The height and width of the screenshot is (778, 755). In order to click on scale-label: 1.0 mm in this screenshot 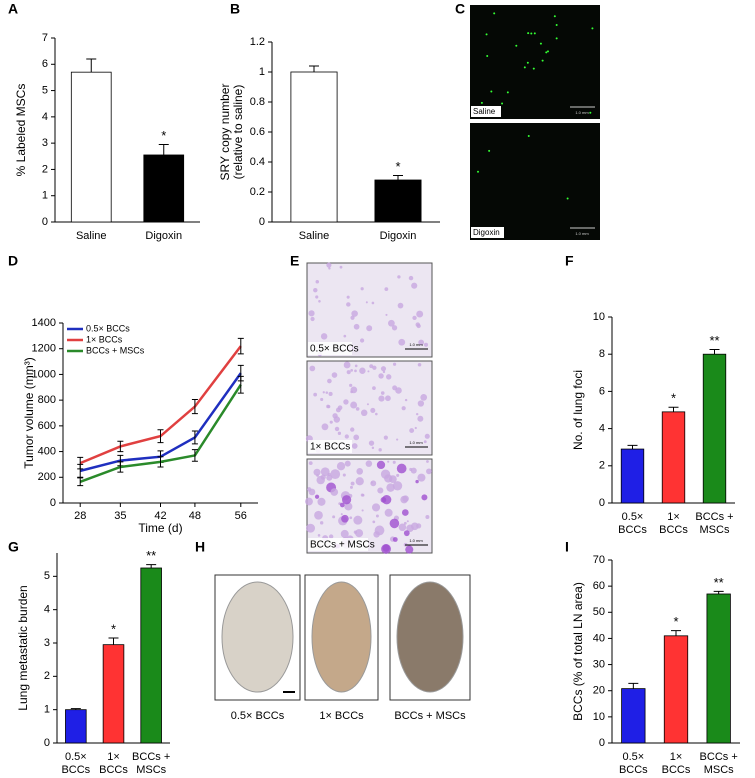, I will do `click(582, 233)`.